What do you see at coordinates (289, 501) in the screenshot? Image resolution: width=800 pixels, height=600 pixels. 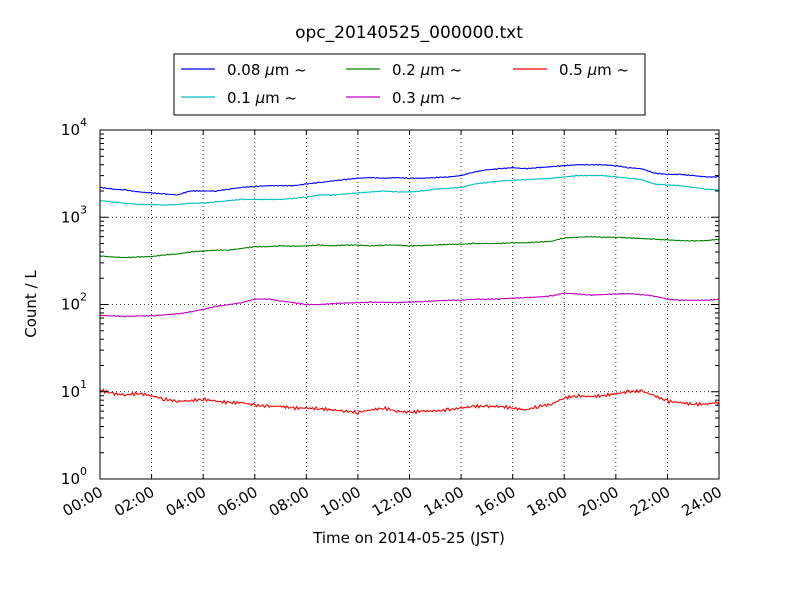 I see `x-tick-label: 08:00` at bounding box center [289, 501].